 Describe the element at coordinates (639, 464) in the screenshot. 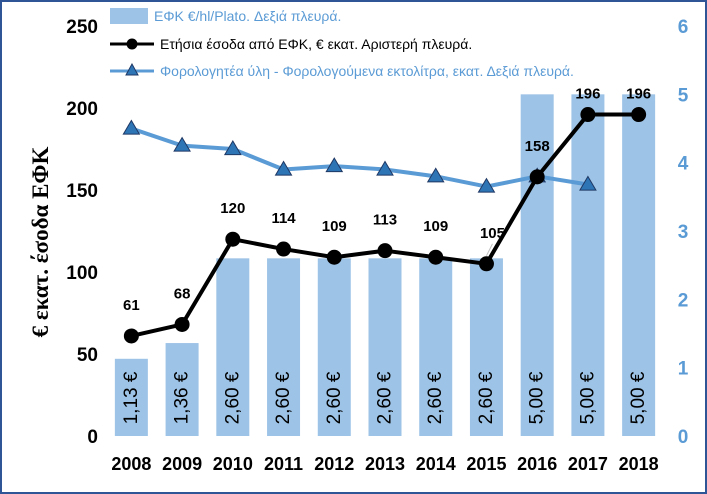

I see `x-tick-label: 2018` at that location.